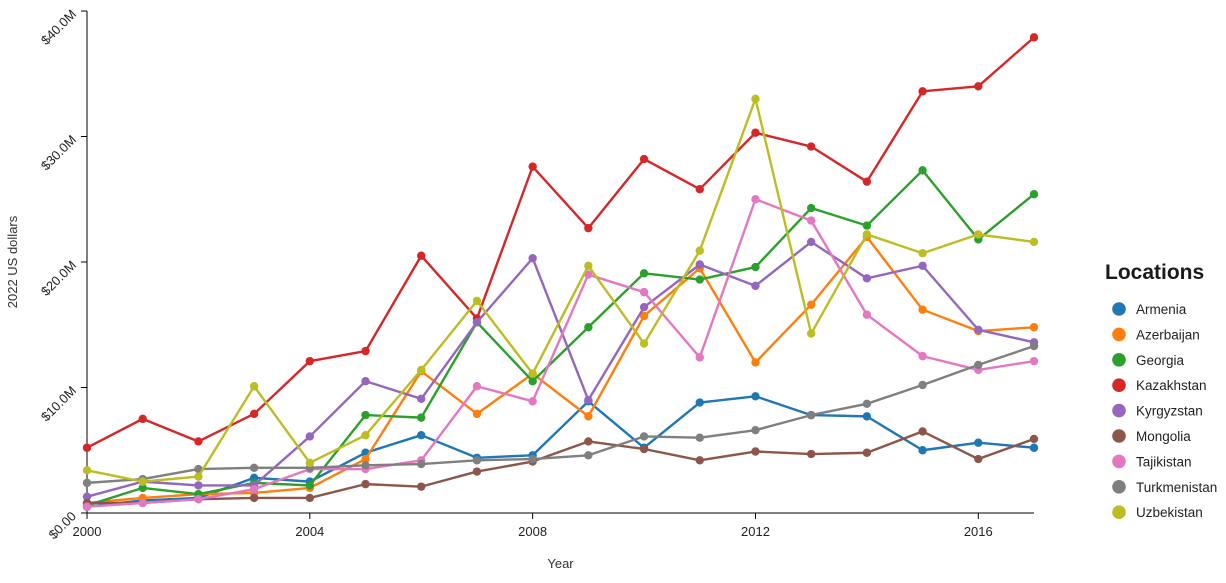 The width and height of the screenshot is (1226, 583). Describe the element at coordinates (1151, 436) in the screenshot. I see `legend-item-mongolia: Mongolia` at that location.